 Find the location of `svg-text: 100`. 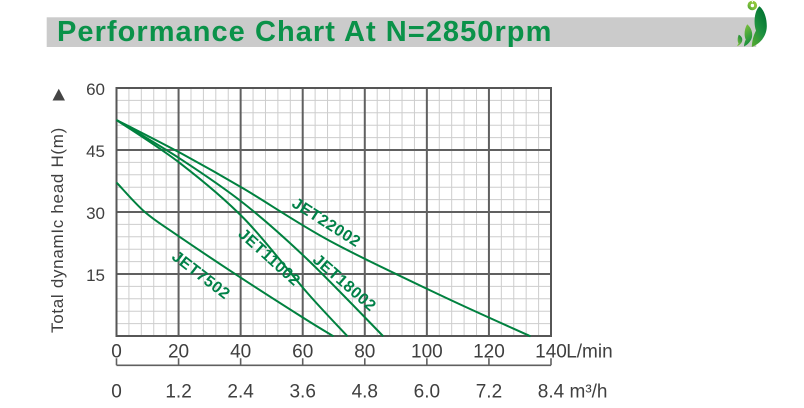

svg-text: 100 is located at coordinates (427, 351).